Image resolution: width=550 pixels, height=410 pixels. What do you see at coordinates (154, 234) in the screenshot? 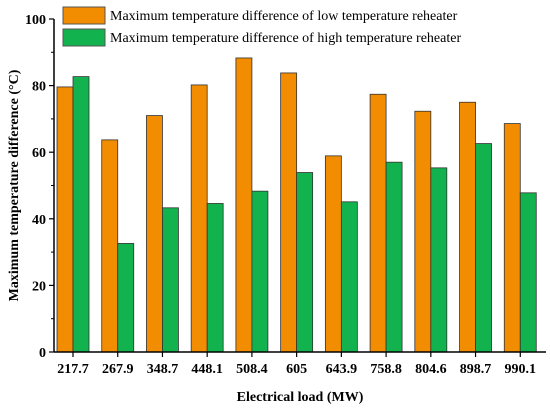
I see `bar-low-348.7` at bounding box center [154, 234].